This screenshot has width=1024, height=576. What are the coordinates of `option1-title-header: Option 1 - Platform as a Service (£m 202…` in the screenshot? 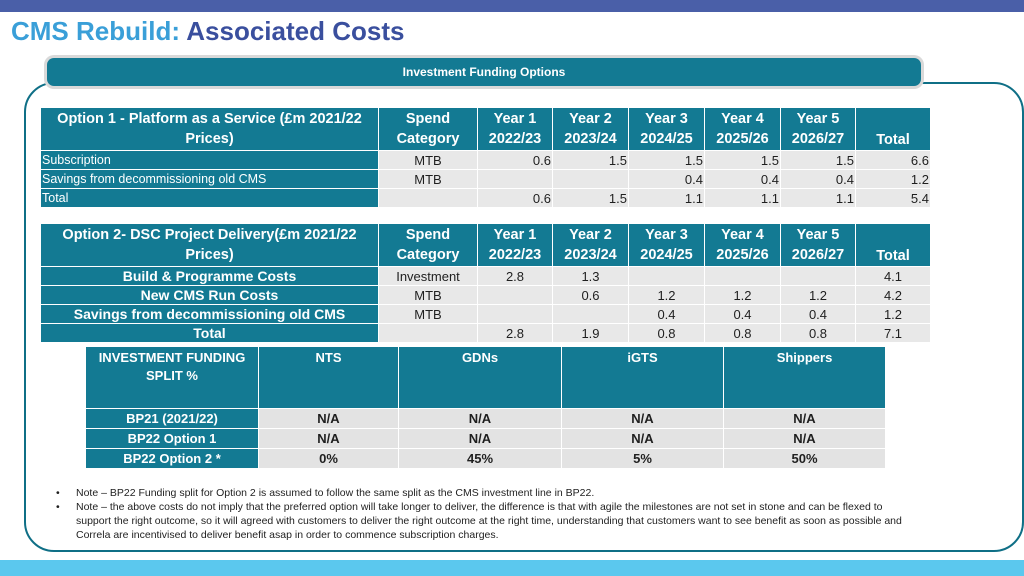 It's located at (209, 129).